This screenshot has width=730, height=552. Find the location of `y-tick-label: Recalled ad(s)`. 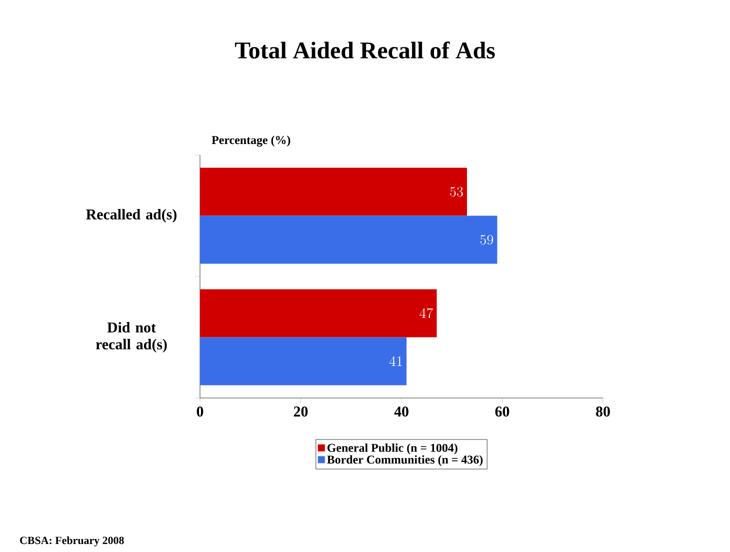

y-tick-label: Recalled ad(s) is located at coordinates (131, 215).